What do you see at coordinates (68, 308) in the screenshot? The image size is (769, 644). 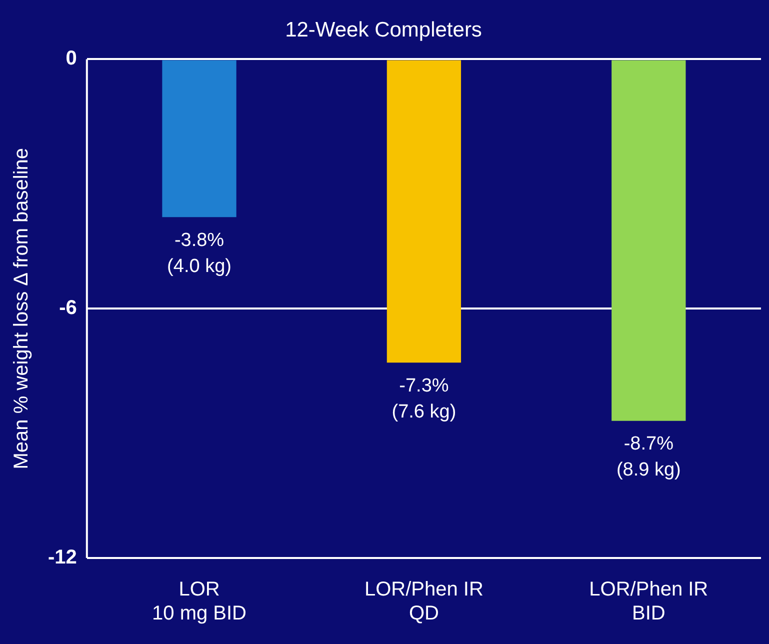 I see `y-tick-label: -6` at bounding box center [68, 308].